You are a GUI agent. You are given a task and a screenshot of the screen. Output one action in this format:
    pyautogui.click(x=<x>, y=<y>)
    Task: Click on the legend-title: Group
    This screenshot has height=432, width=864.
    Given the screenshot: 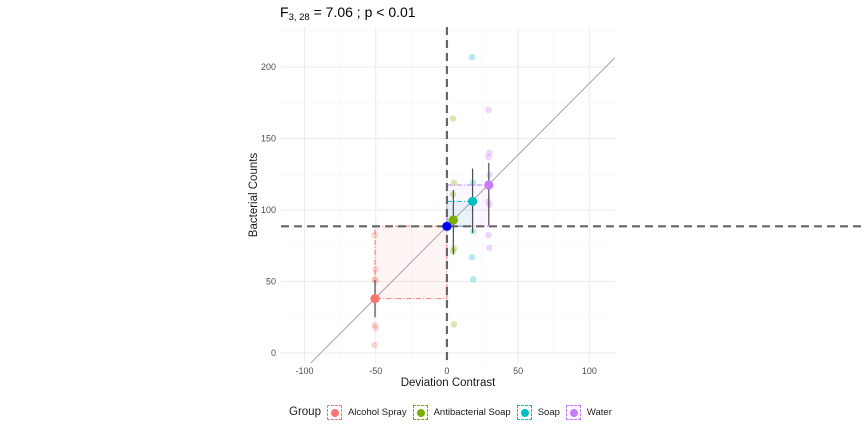 What is the action you would take?
    pyautogui.click(x=305, y=412)
    